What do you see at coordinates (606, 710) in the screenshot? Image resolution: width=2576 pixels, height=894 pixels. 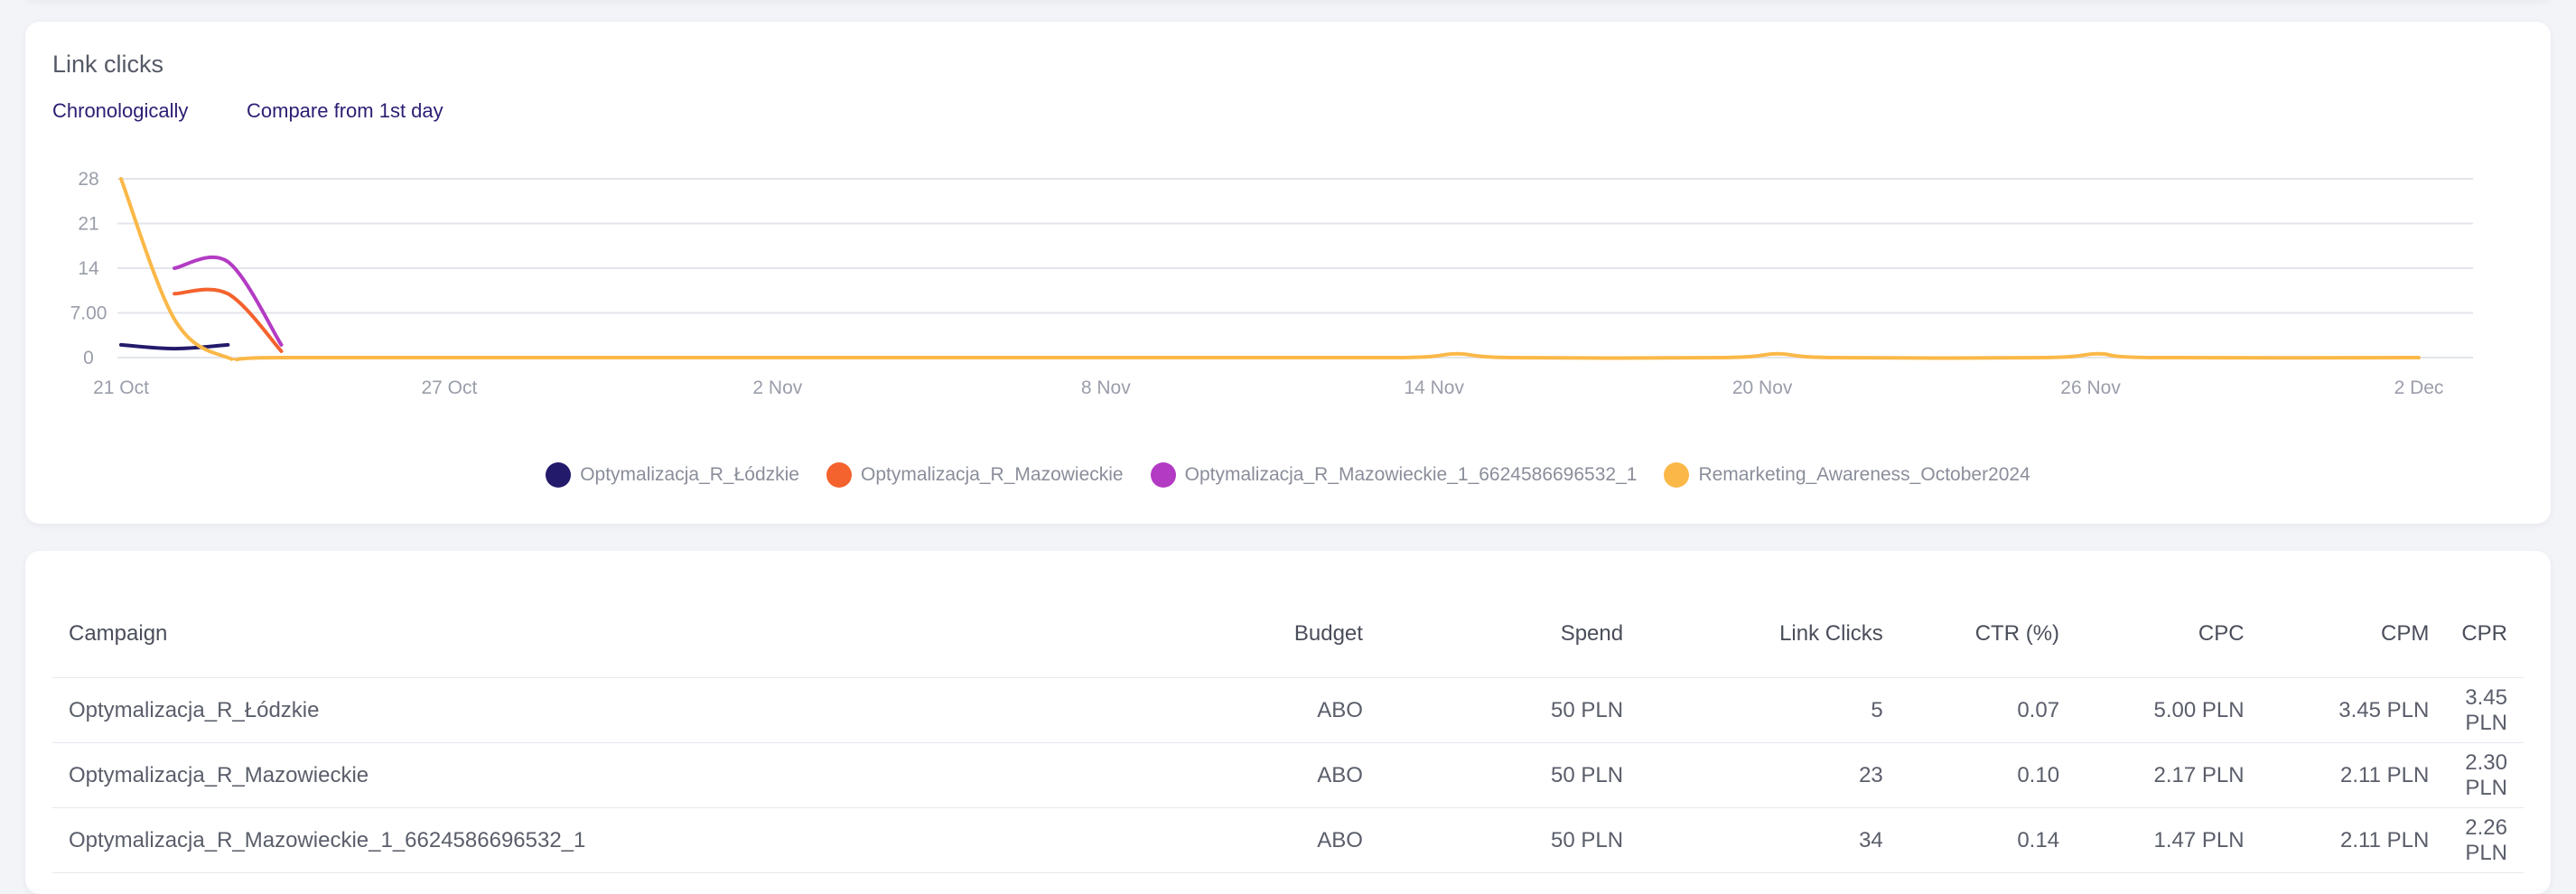 I see `cell-campaign: Optymalizacja_R_Łódzkie` at bounding box center [606, 710].